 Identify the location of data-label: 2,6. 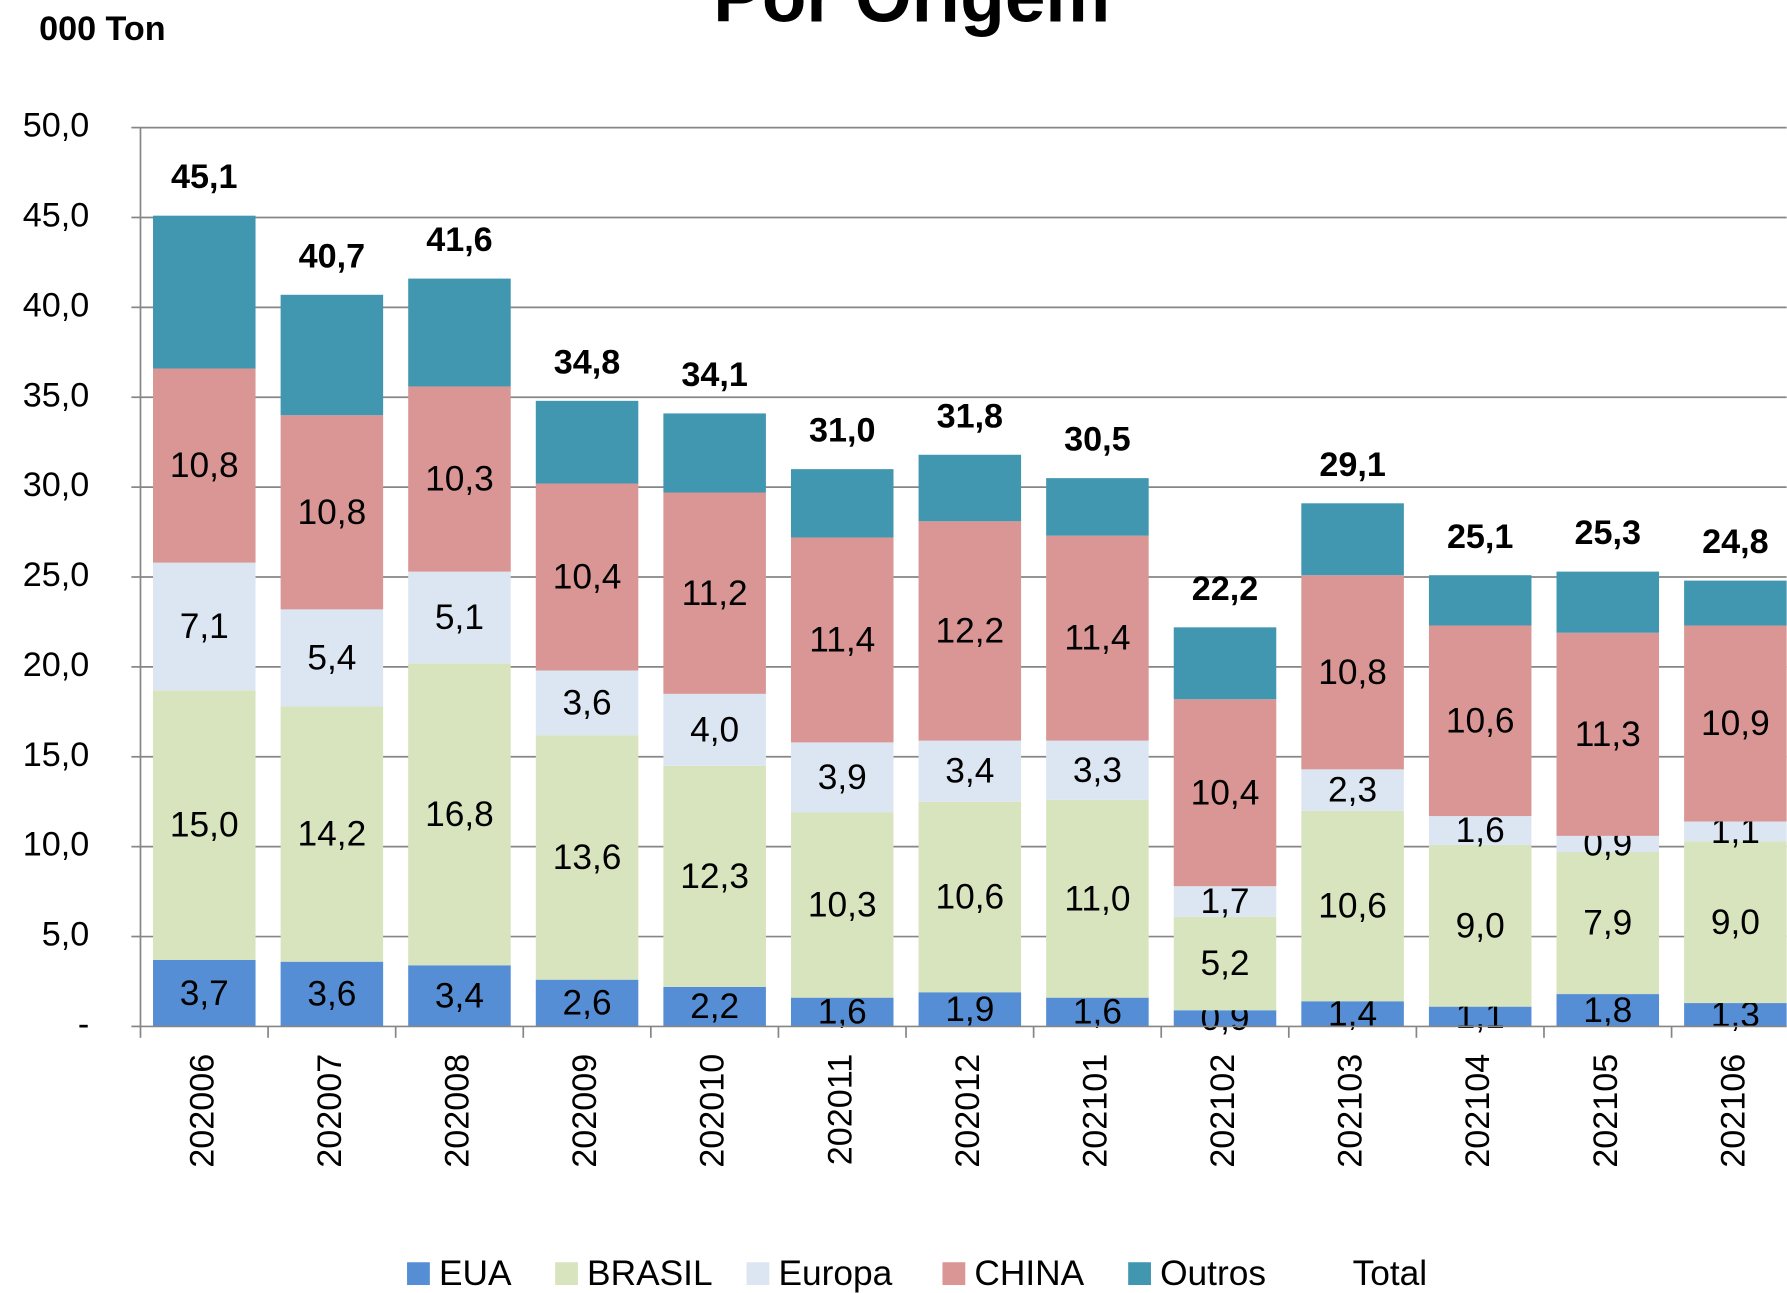
(587, 1003).